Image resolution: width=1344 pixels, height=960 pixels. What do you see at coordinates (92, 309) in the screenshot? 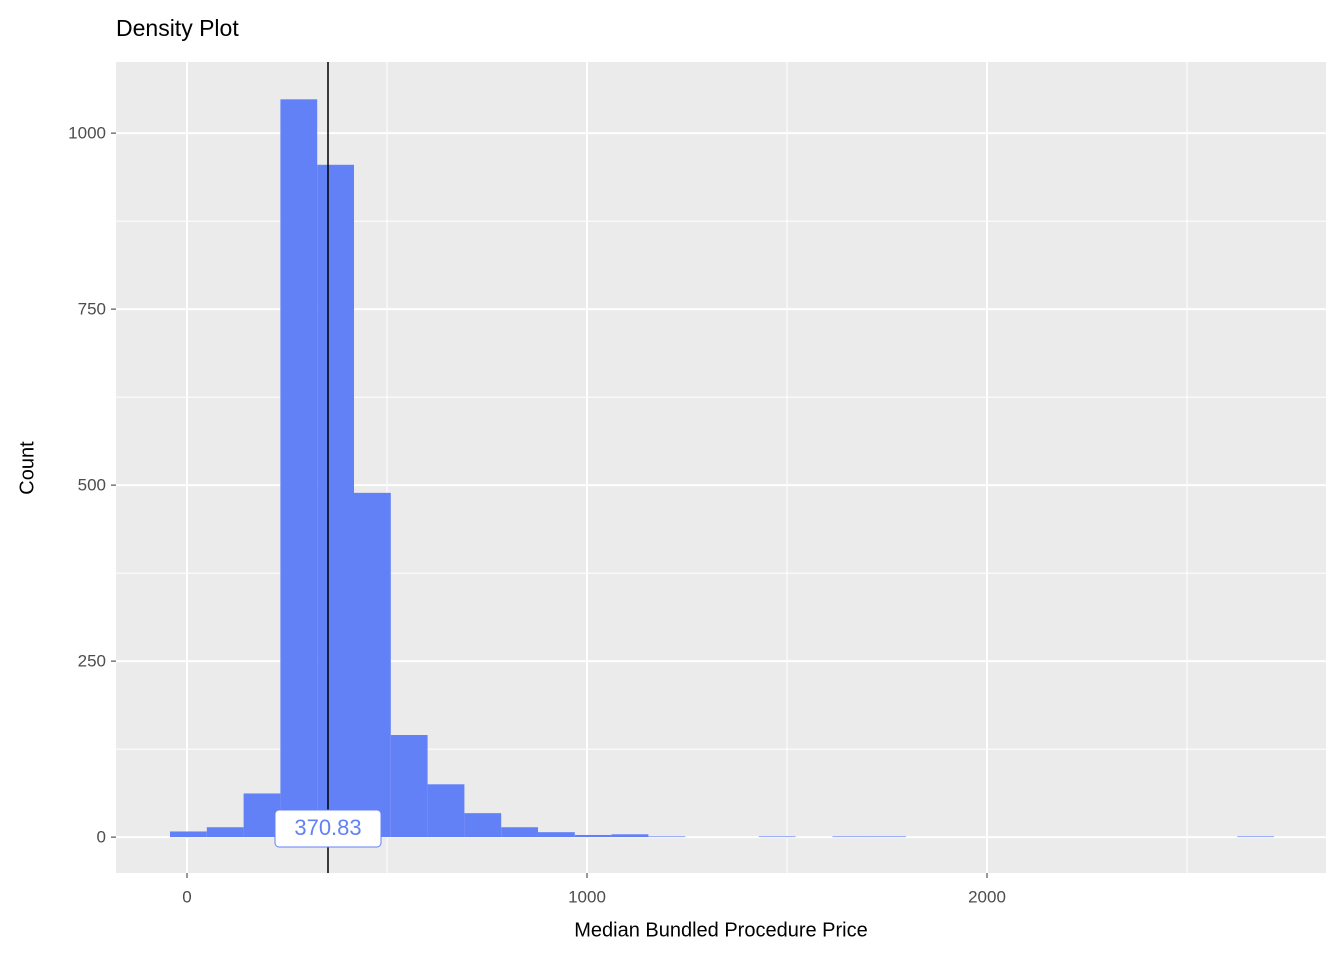
I see `y-tick-label: 750` at bounding box center [92, 309].